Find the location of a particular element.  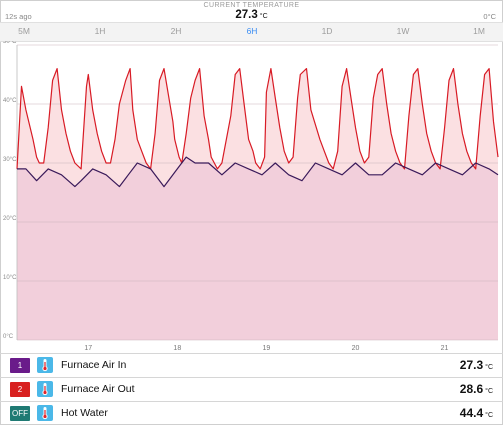

sensor-value: 27.3 °C is located at coordinates (476, 365).